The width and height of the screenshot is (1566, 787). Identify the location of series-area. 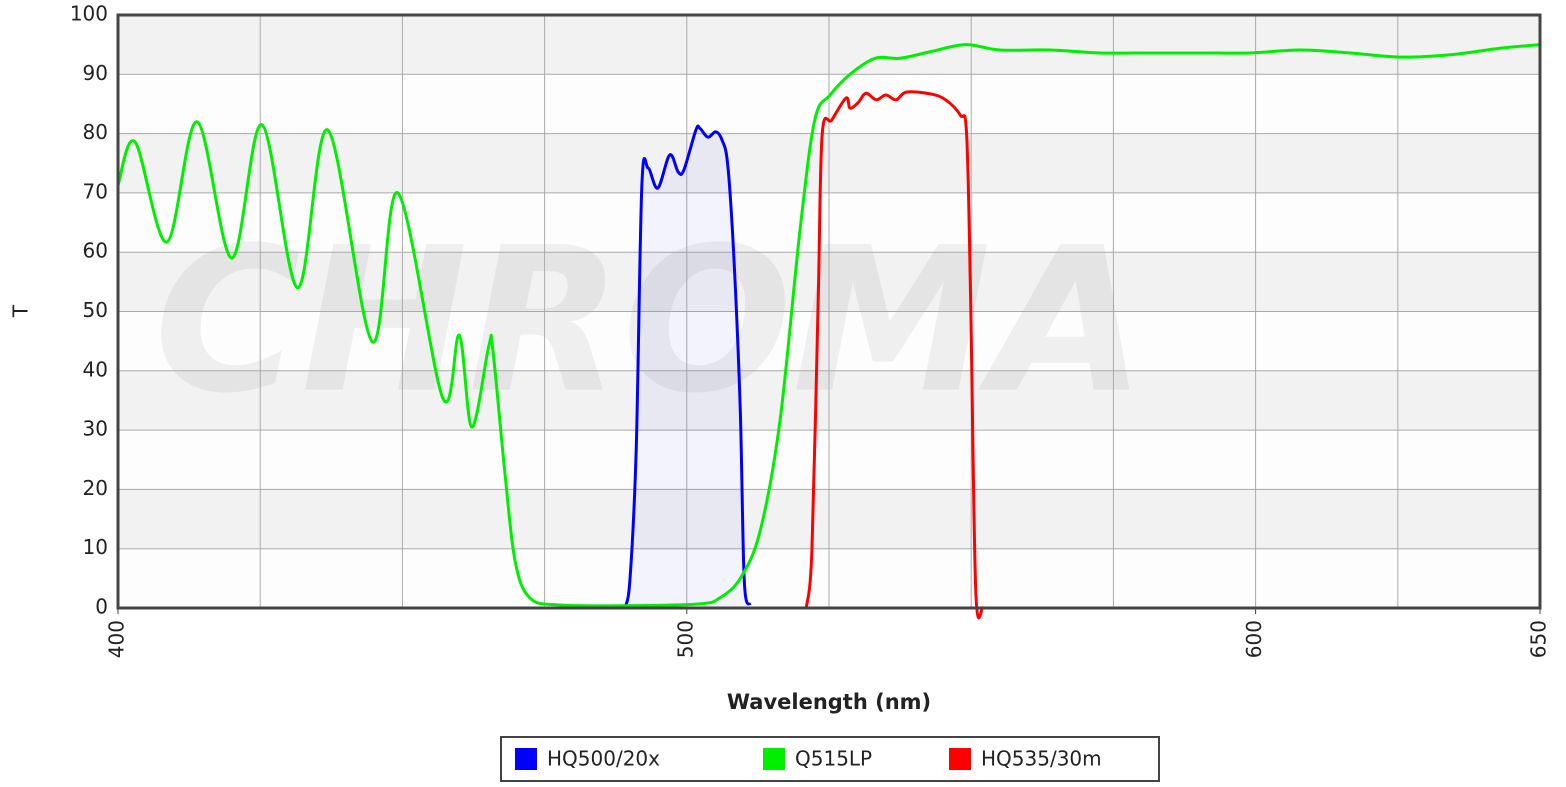
(687, 367).